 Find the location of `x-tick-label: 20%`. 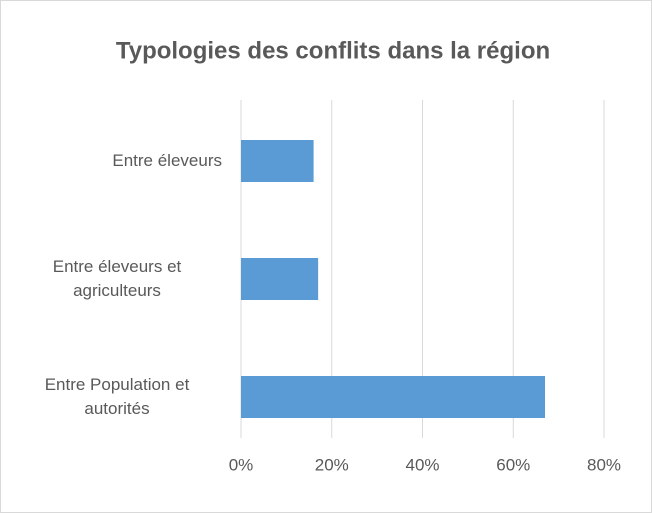

x-tick-label: 20% is located at coordinates (332, 464).